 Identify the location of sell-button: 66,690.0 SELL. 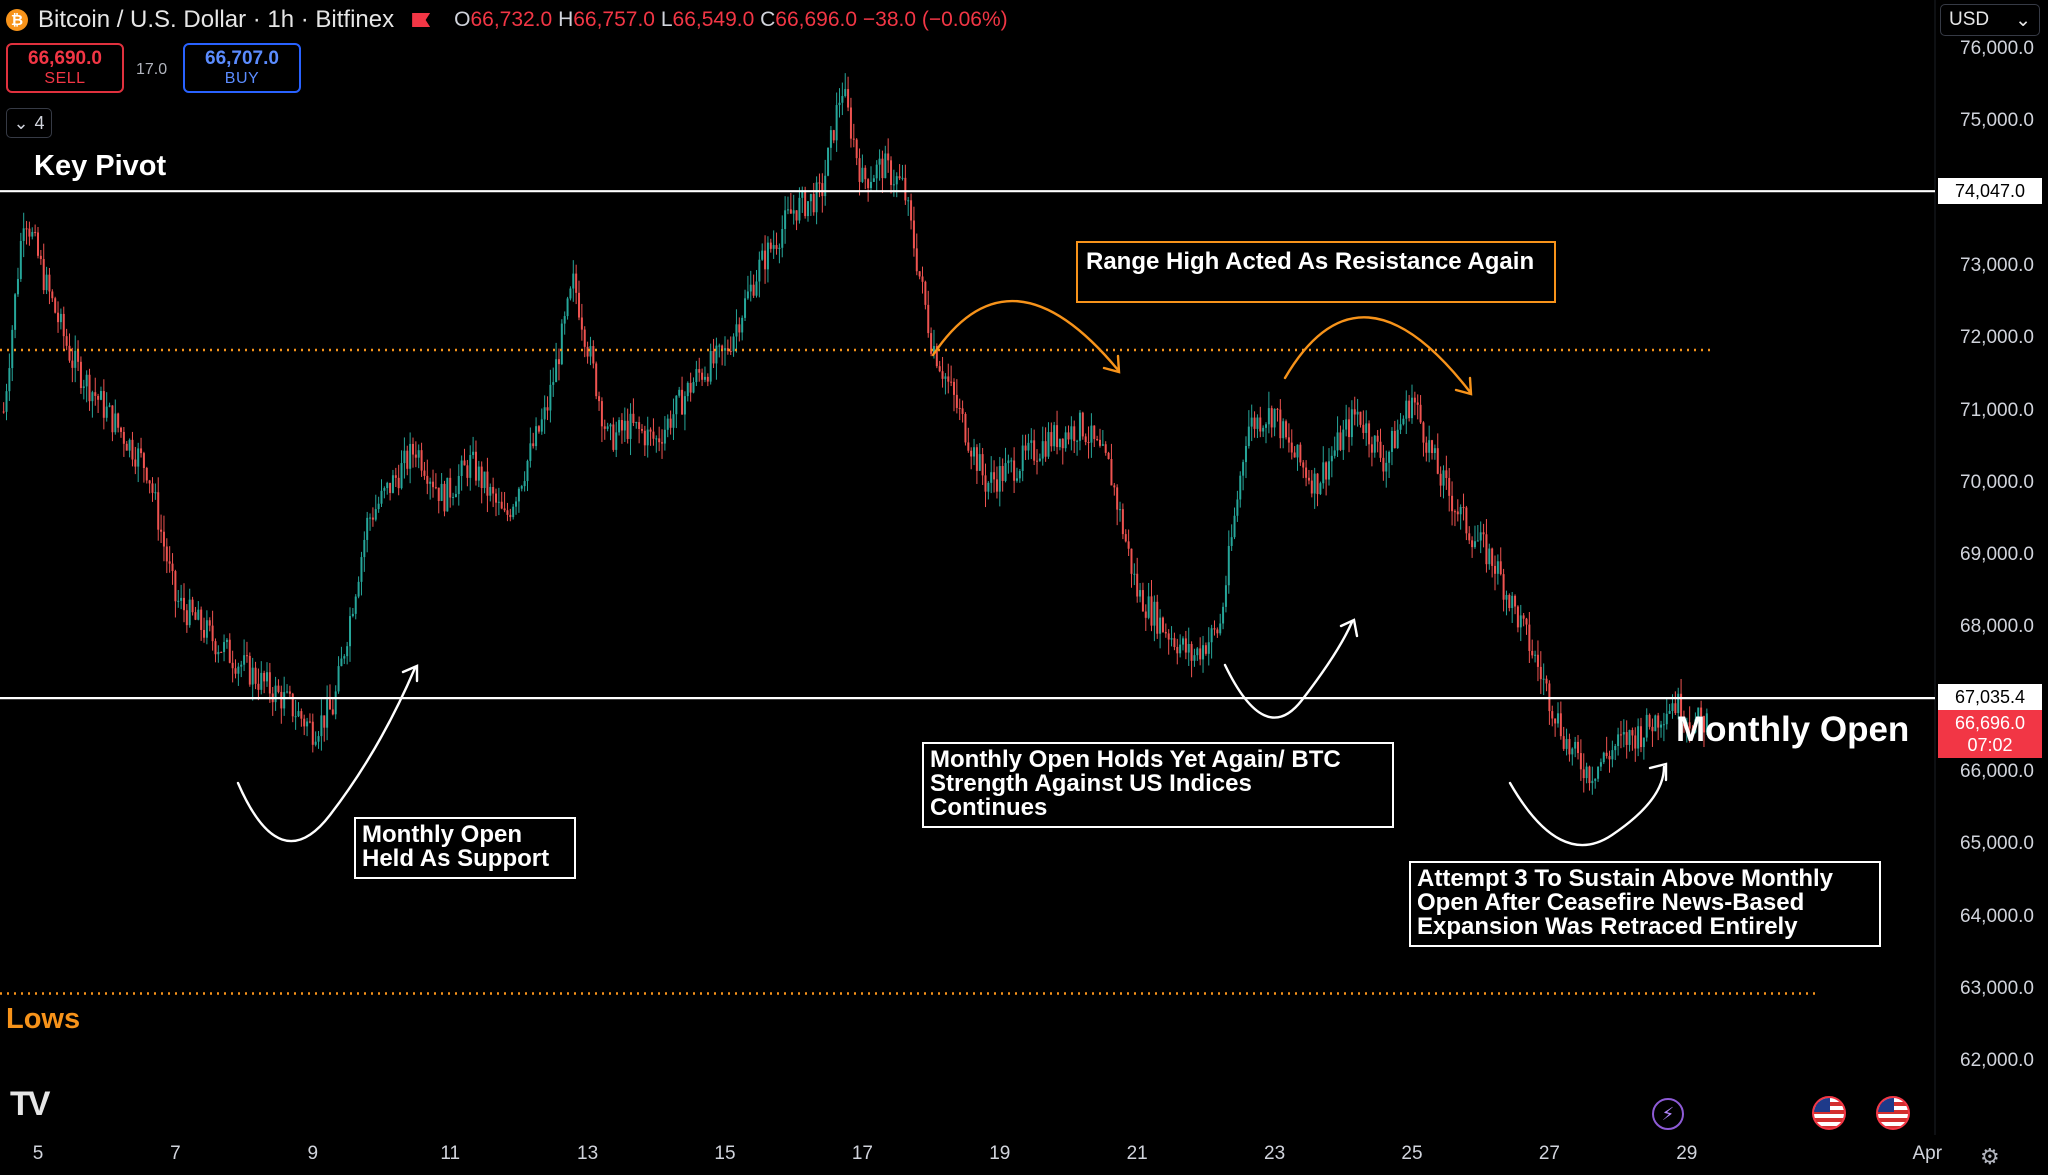
(65, 68).